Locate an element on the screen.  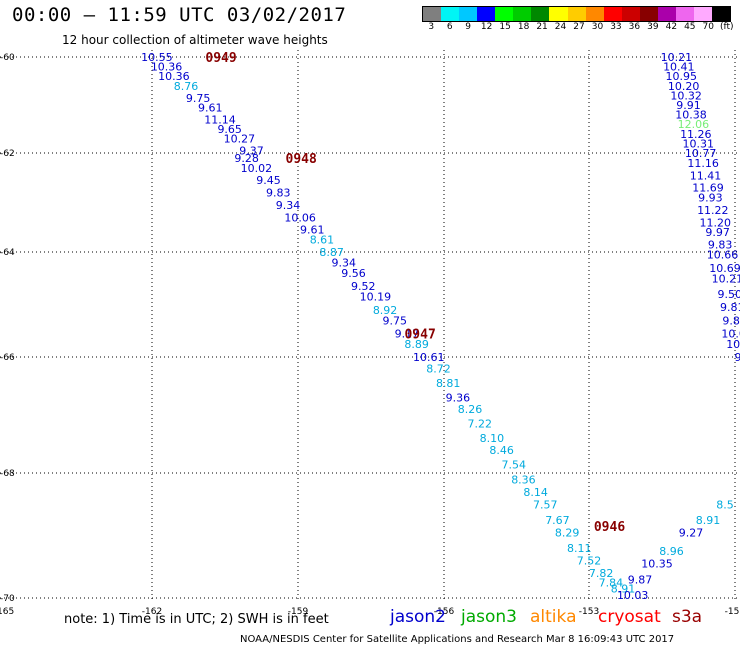
wave-height-value: 8.46 is located at coordinates (501, 450).